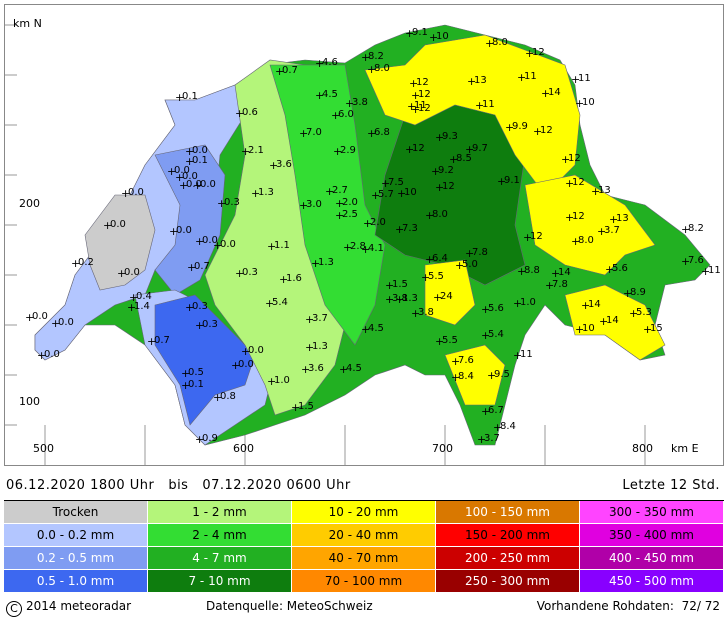 The height and width of the screenshot is (618, 728). What do you see at coordinates (382, 132) in the screenshot?
I see `station-value: 6.8` at bounding box center [382, 132].